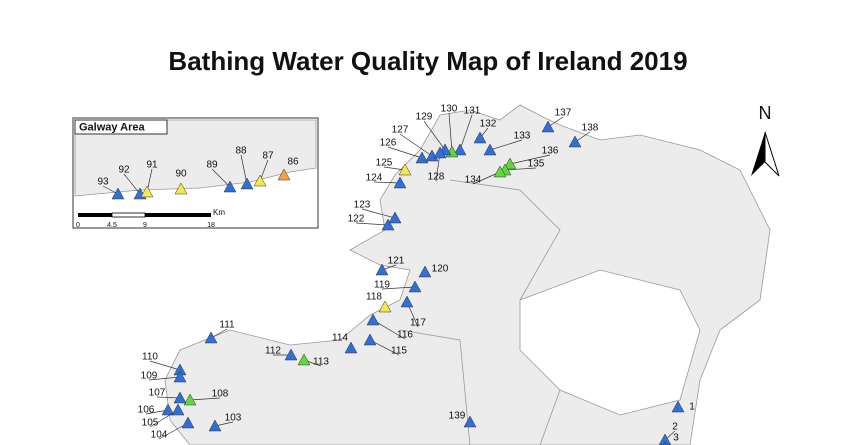 Image resolution: width=868 pixels, height=445 pixels. What do you see at coordinates (400, 130) in the screenshot?
I see `site-label: 127` at bounding box center [400, 130].